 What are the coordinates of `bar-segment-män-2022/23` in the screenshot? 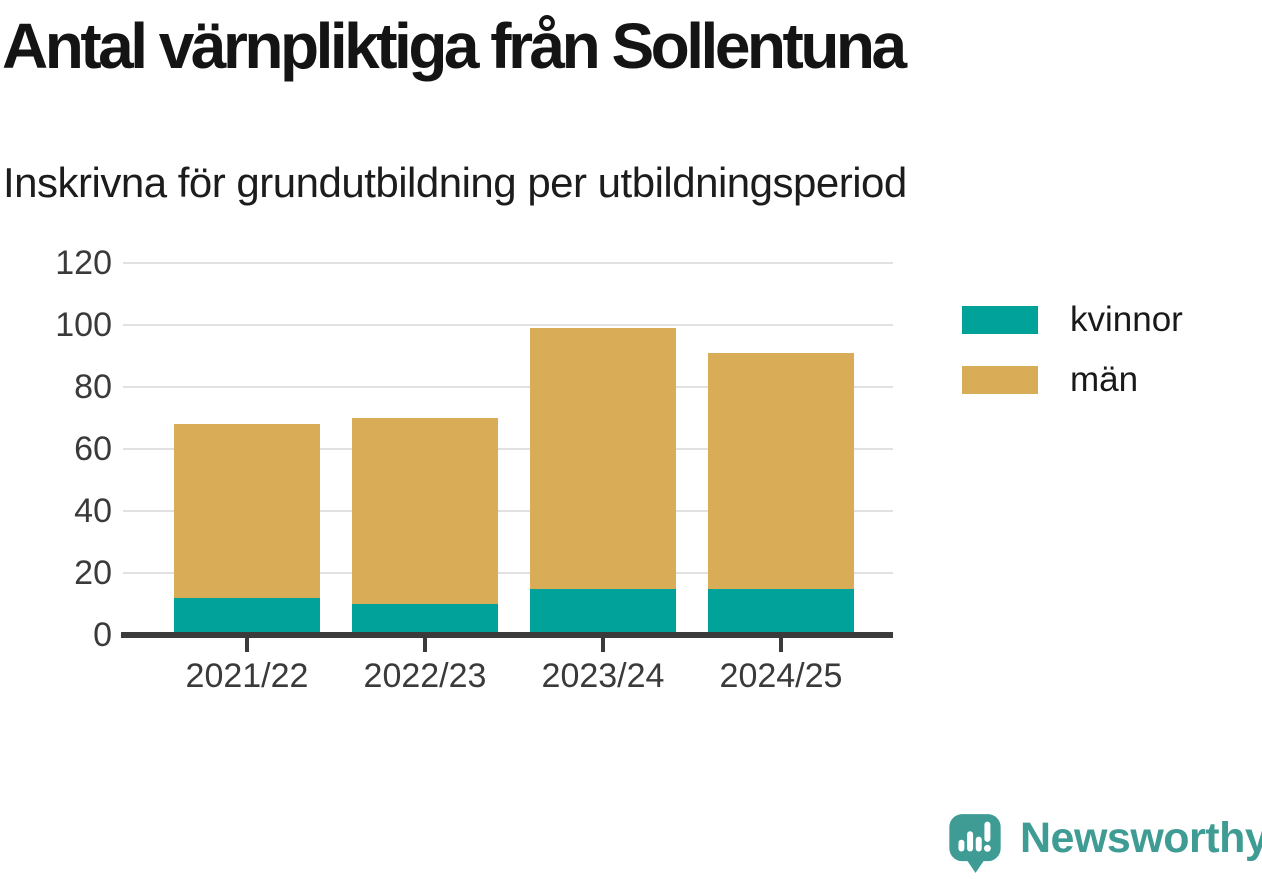 It's located at (425, 511).